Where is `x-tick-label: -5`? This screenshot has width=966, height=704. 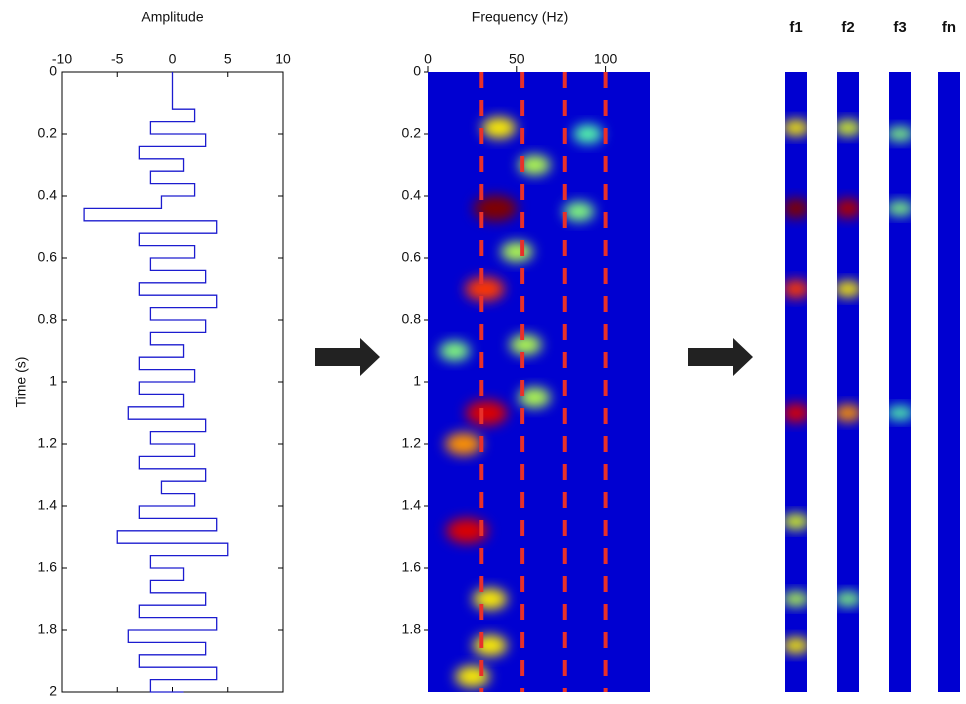
x-tick-label: -5 is located at coordinates (117, 59).